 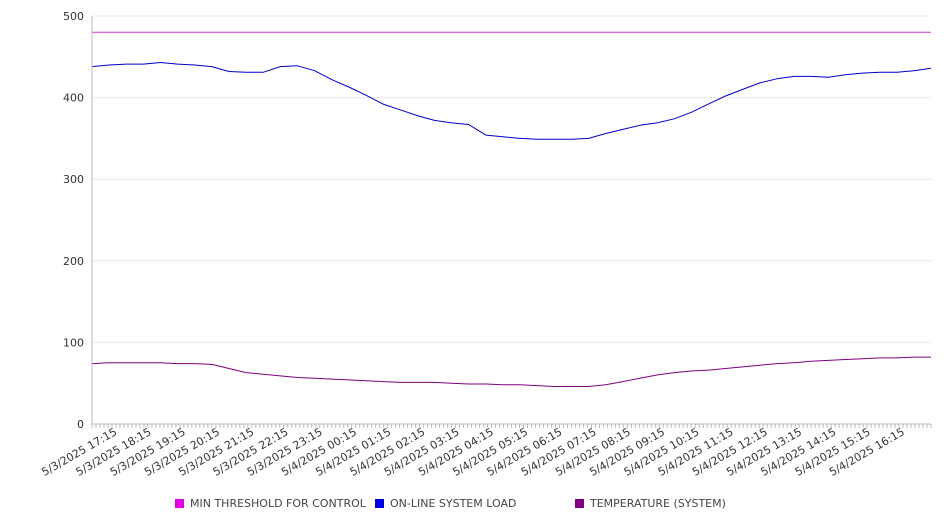 What do you see at coordinates (579, 503) in the screenshot?
I see `legend-swatch-temperature` at bounding box center [579, 503].